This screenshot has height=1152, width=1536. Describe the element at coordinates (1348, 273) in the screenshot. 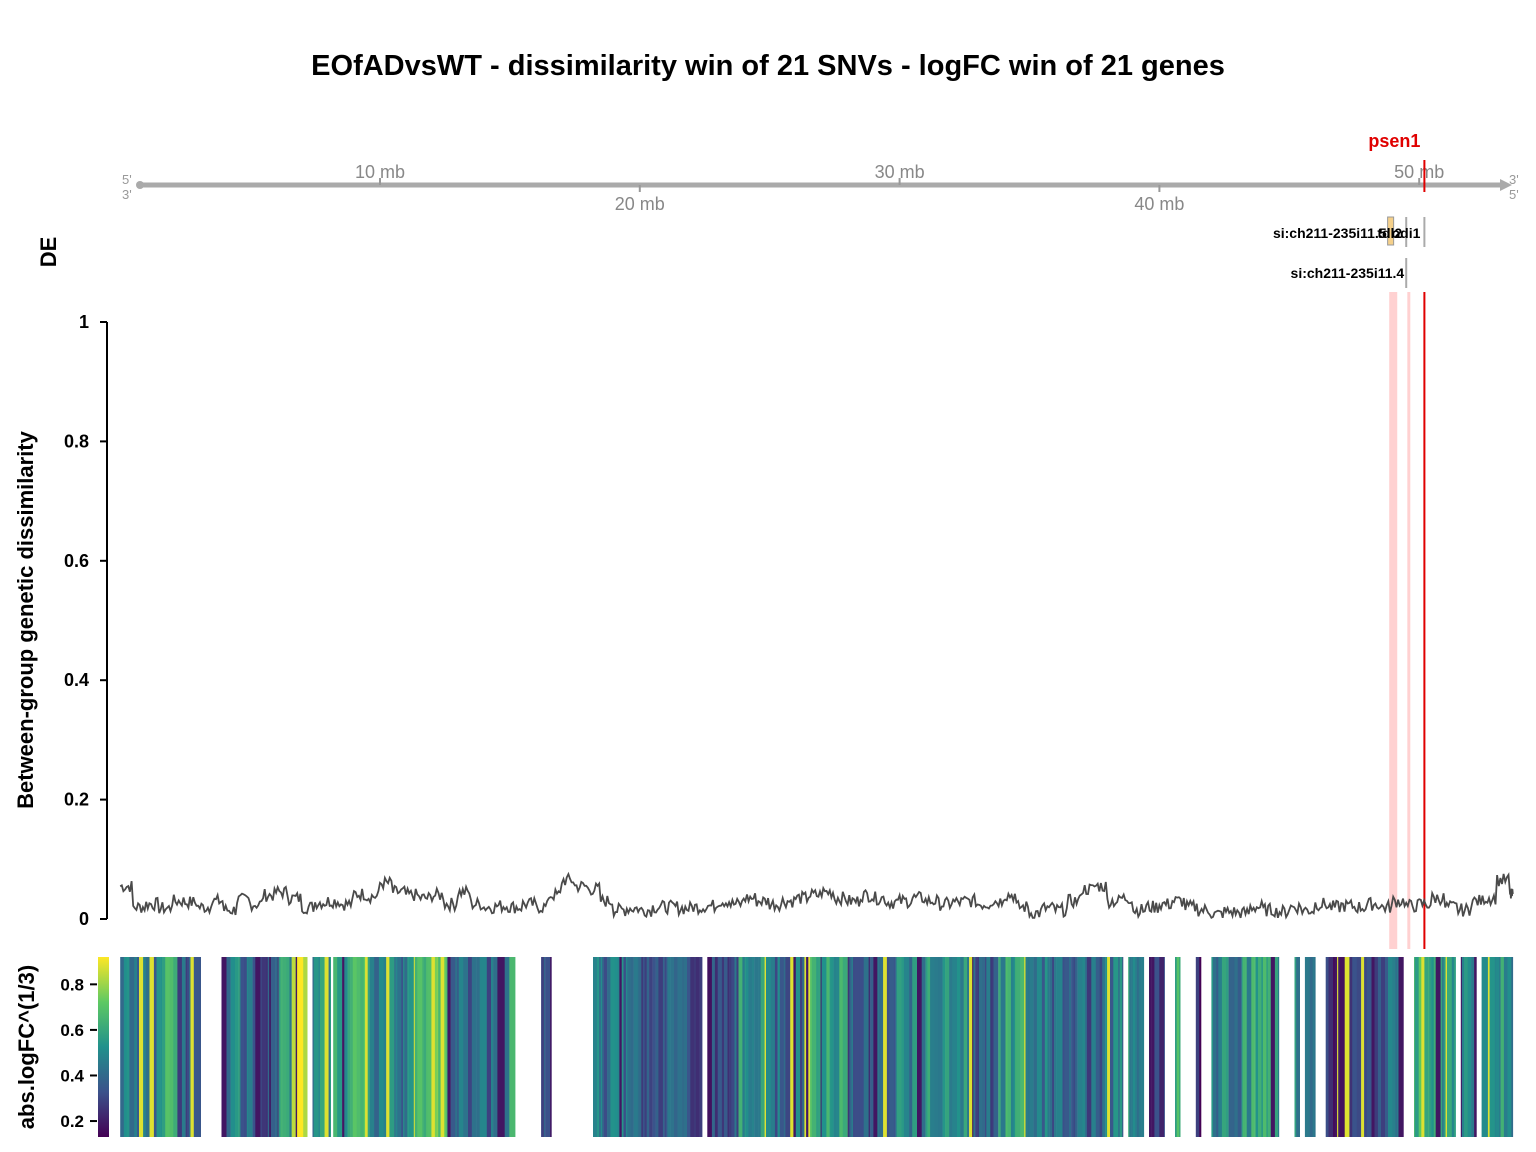

I see `de-gene-label: si:ch211-235i11.4` at that location.